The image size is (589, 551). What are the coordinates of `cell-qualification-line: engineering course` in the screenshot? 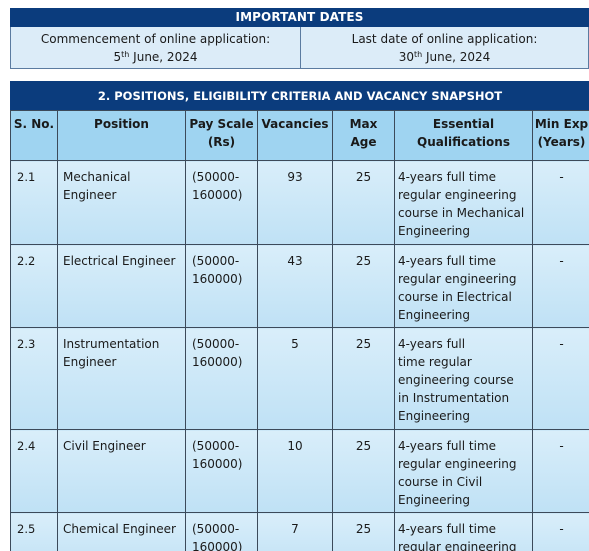 It's located at (456, 380).